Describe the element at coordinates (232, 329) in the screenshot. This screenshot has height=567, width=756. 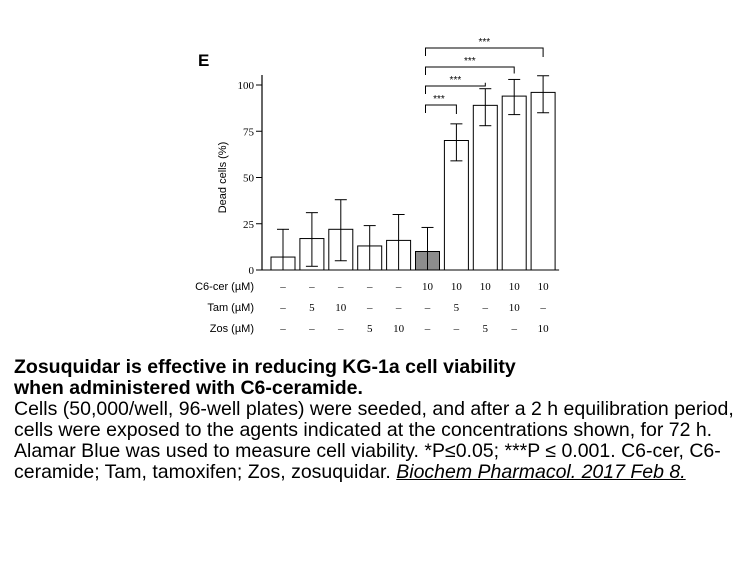
I see `condition-row-label: Zos (µM)` at that location.